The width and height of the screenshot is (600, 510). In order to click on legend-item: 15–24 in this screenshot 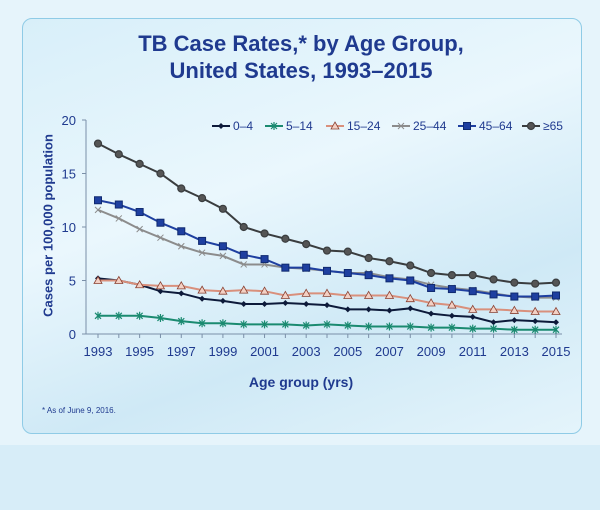, I will do `click(353, 126)`.